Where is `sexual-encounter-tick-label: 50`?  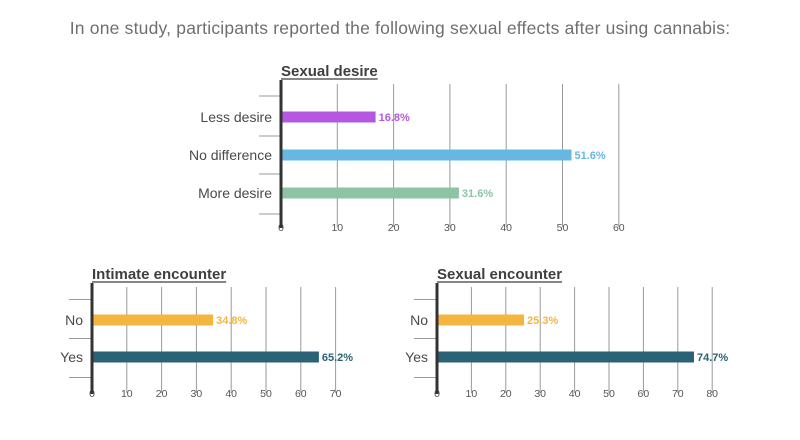
sexual-encounter-tick-label: 50 is located at coordinates (609, 394).